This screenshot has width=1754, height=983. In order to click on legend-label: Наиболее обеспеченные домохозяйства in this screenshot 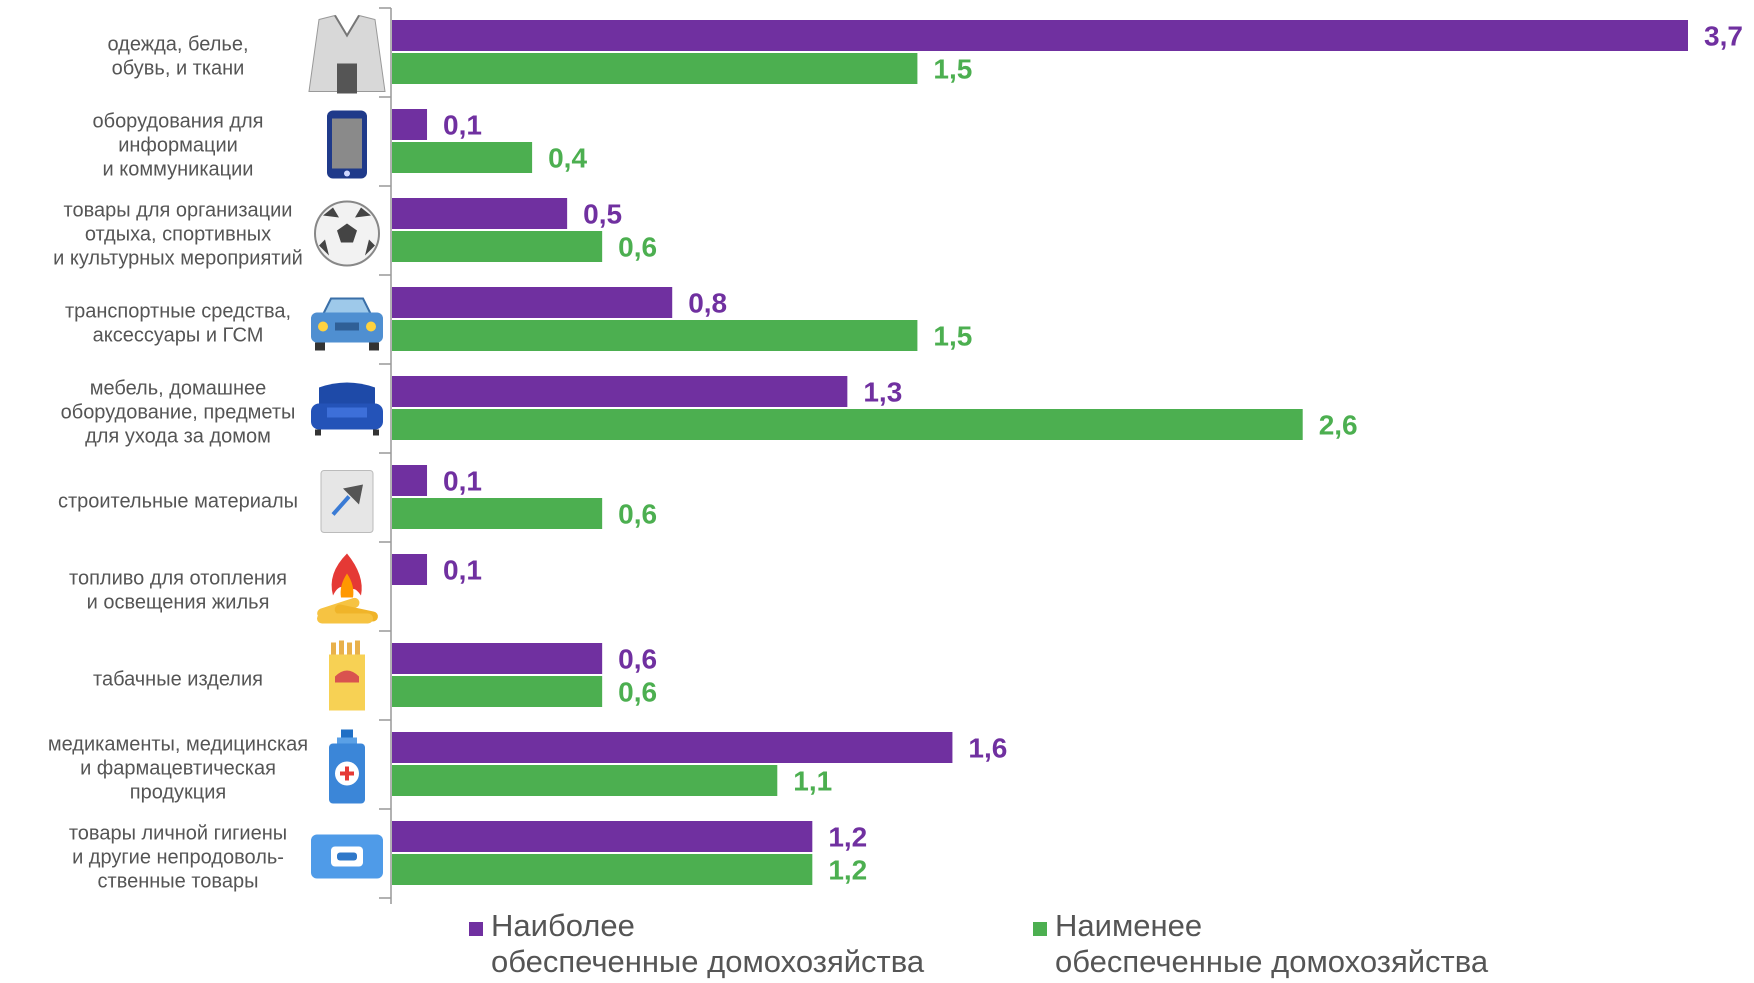, I will do `click(708, 943)`.